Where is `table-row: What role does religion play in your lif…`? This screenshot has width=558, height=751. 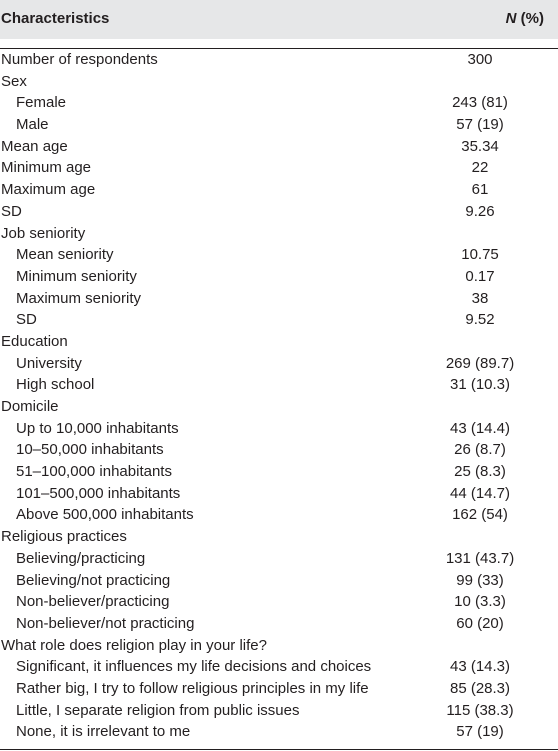
table-row: What role does religion play in your lif… is located at coordinates (279, 646).